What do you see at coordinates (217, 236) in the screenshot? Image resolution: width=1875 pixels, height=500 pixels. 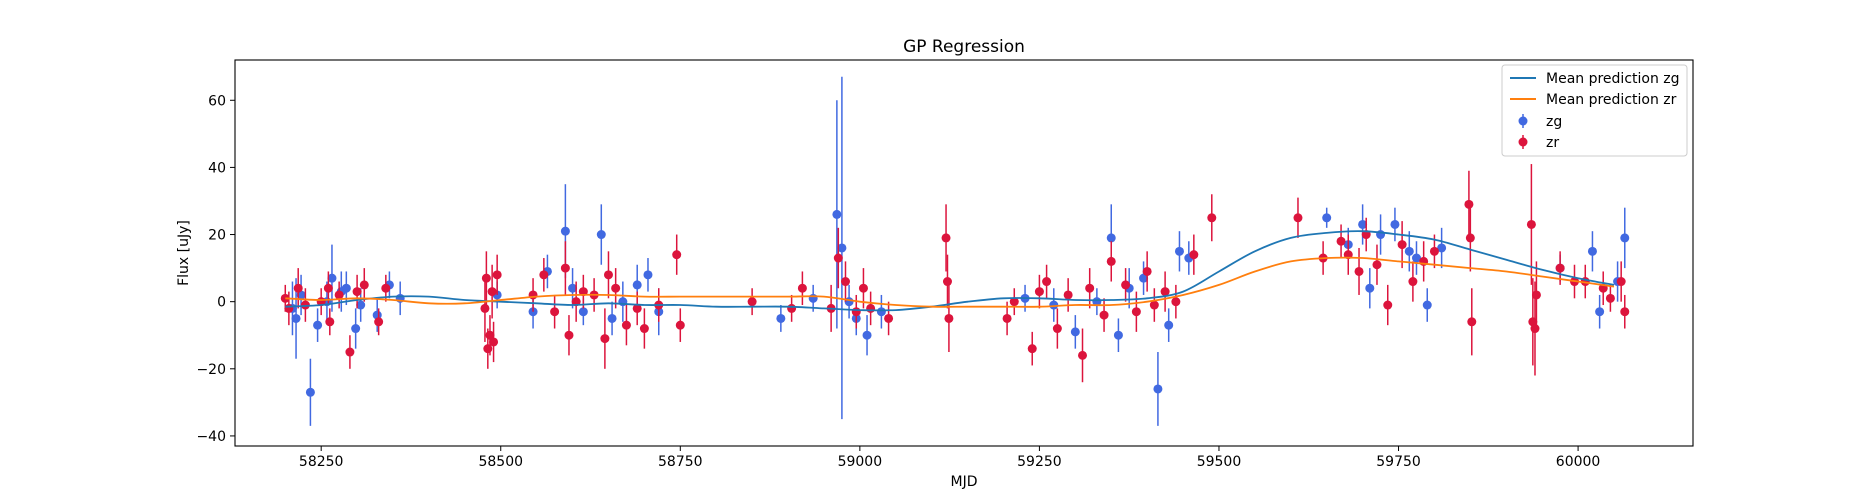 I see `y-tick-label: 20` at bounding box center [217, 236].